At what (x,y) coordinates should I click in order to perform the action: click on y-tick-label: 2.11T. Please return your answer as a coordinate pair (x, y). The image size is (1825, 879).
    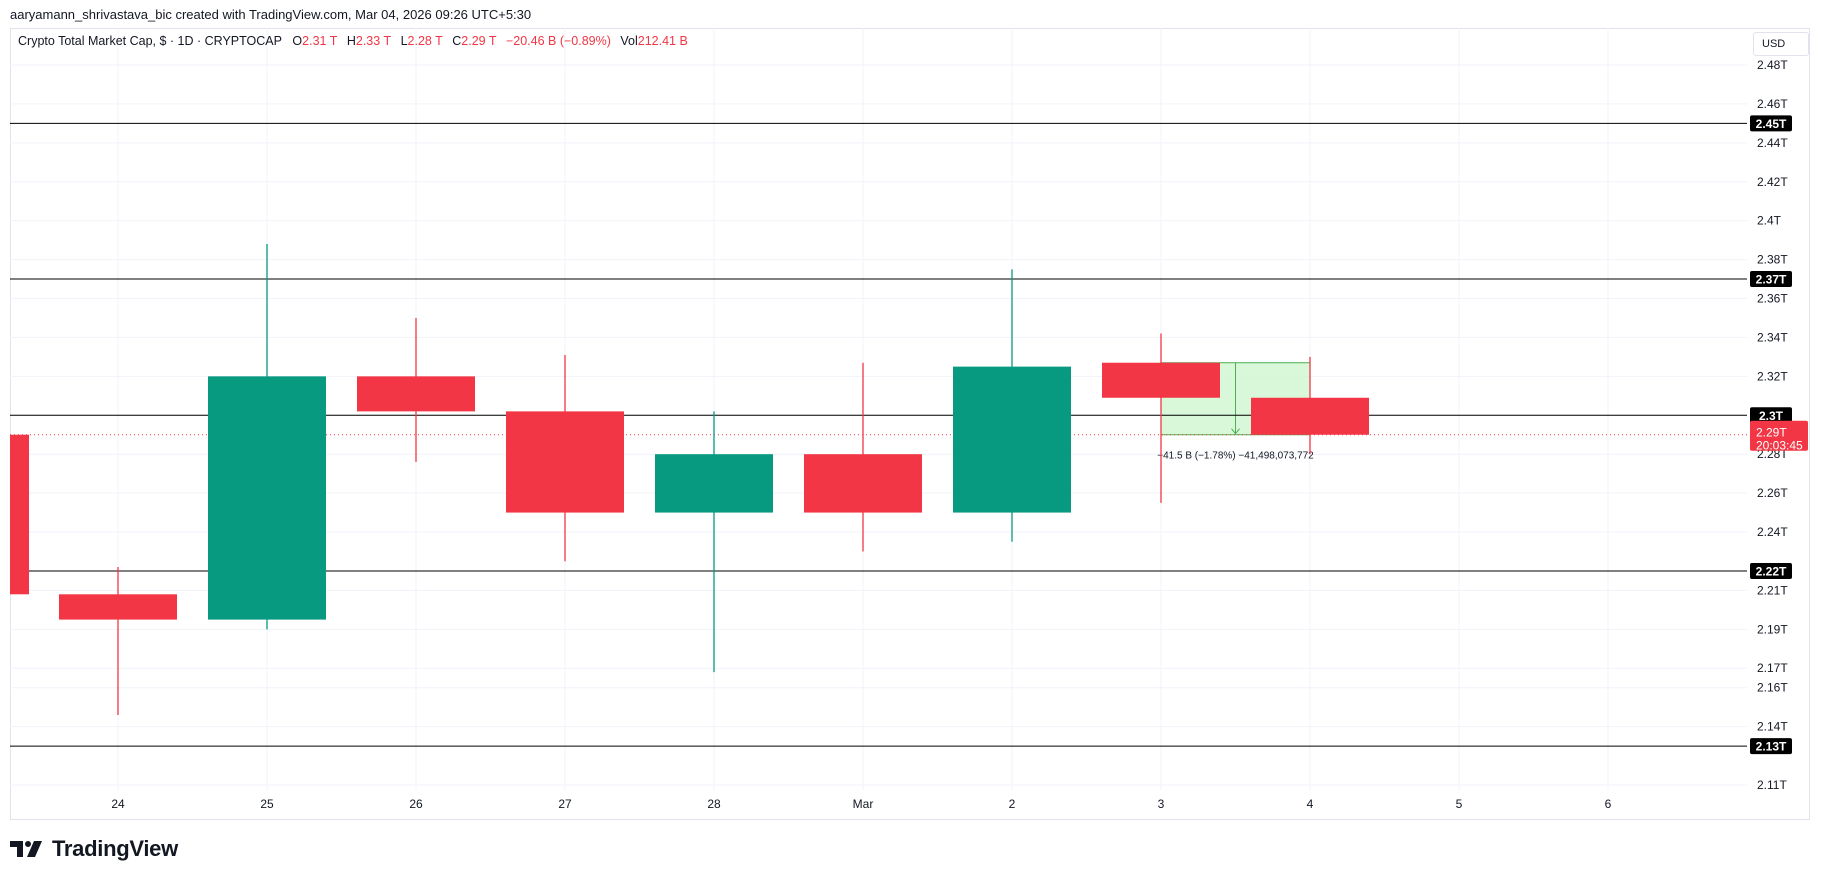
    Looking at the image, I should click on (1772, 785).